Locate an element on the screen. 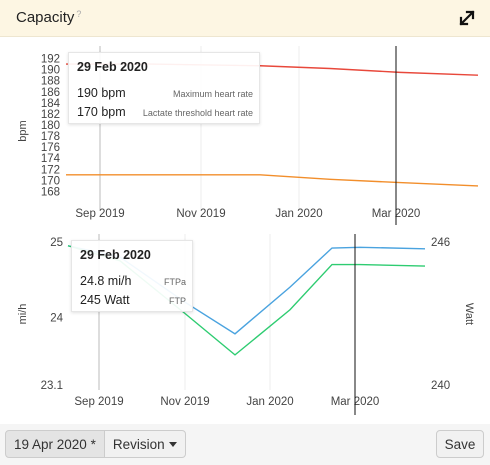 This screenshot has height=465, width=490. heart-rate-x-axis: Sep 2019 Nov 2019 Jan 2020 Mar 2020 is located at coordinates (247, 214).